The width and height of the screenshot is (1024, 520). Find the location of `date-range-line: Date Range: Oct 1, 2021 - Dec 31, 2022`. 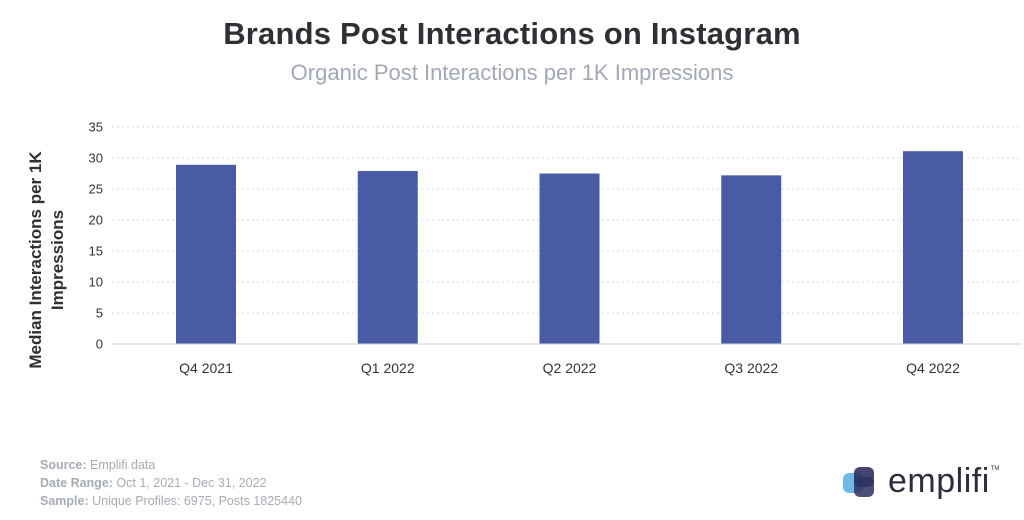

date-range-line: Date Range: Oct 1, 2021 - Dec 31, 2022 is located at coordinates (171, 483).